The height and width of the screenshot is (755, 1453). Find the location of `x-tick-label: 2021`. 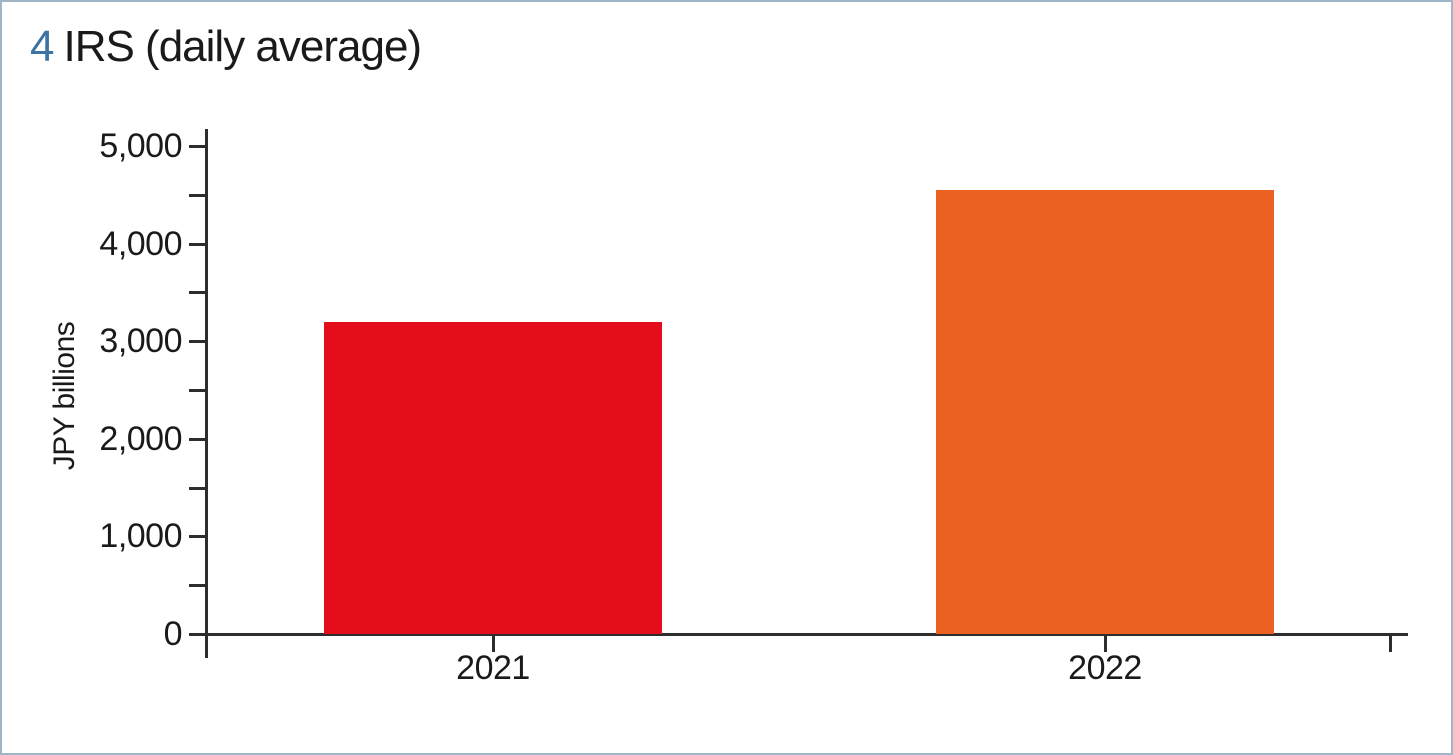

x-tick-label: 2021 is located at coordinates (493, 668).